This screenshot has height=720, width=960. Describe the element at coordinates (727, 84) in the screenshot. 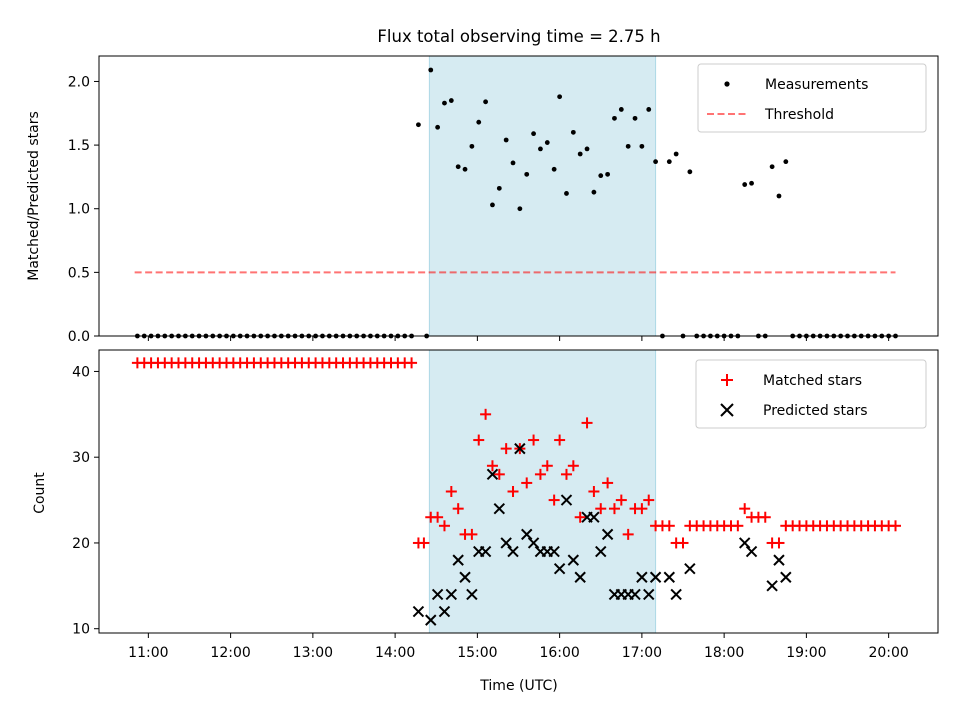

I see `legend-measurement-marker` at that location.